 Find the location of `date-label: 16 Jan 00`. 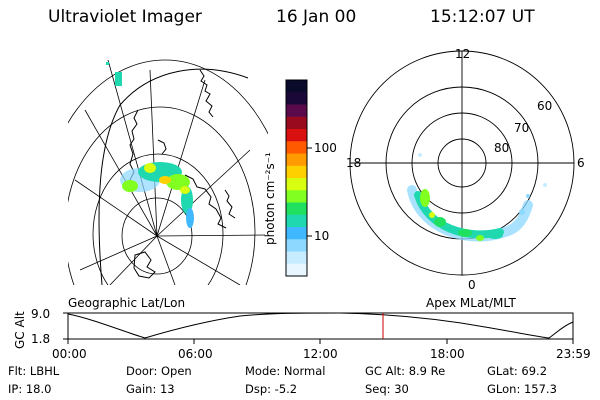

date-label: 16 Jan 00 is located at coordinates (316, 17).